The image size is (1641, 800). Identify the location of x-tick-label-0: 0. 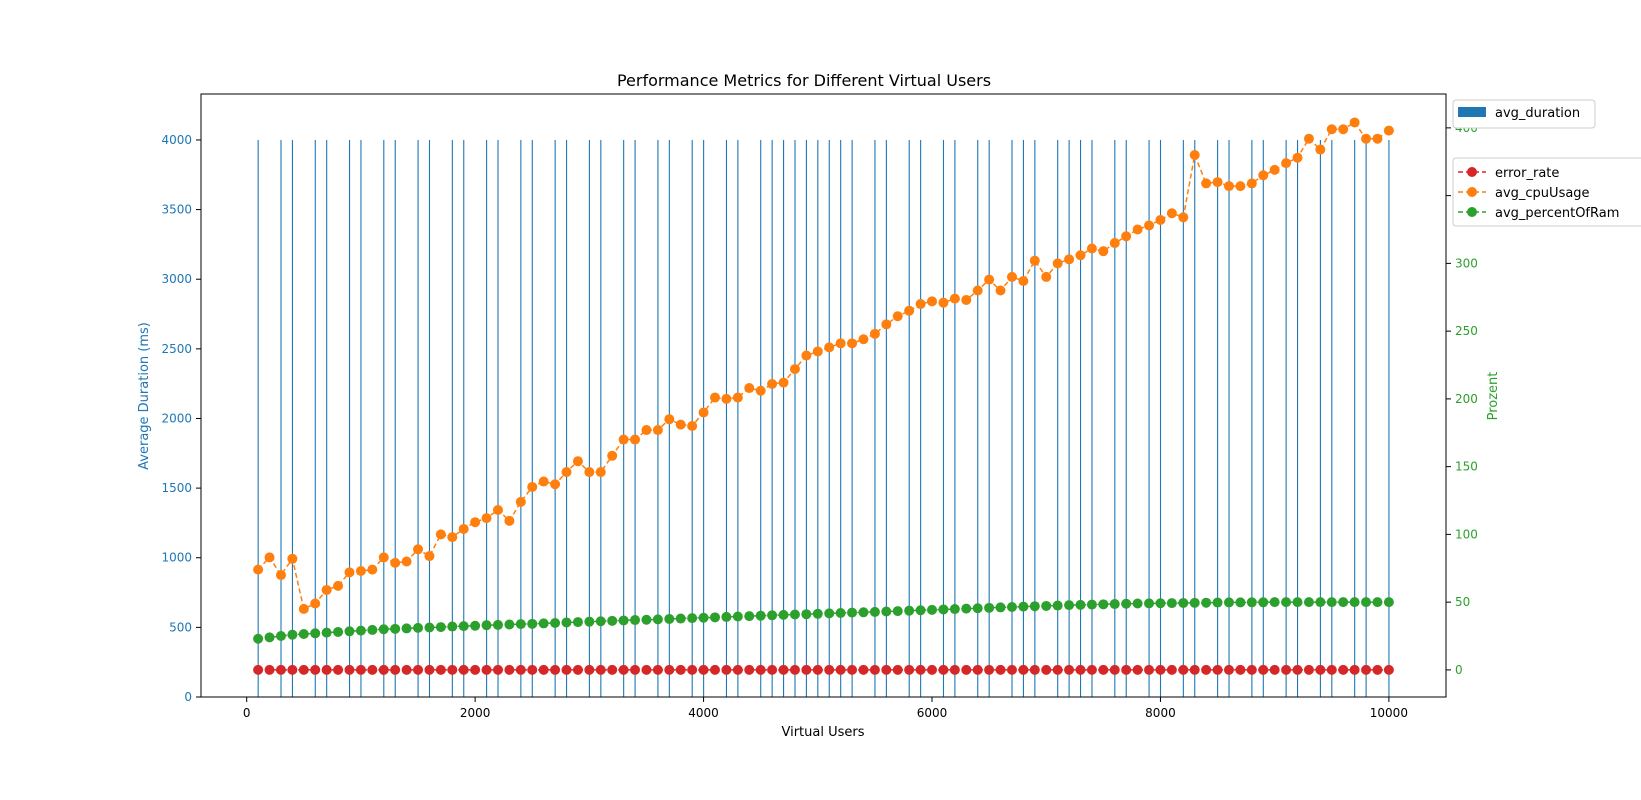
(247, 713).